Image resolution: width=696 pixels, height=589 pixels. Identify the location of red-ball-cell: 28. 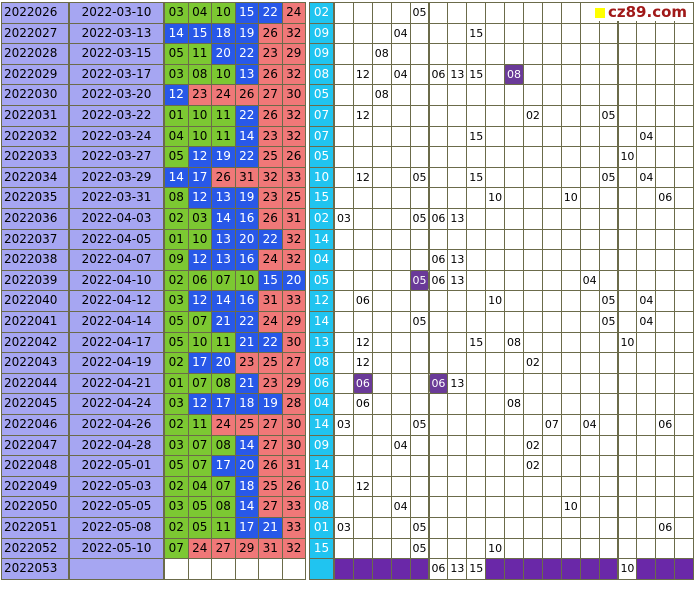
(293, 404).